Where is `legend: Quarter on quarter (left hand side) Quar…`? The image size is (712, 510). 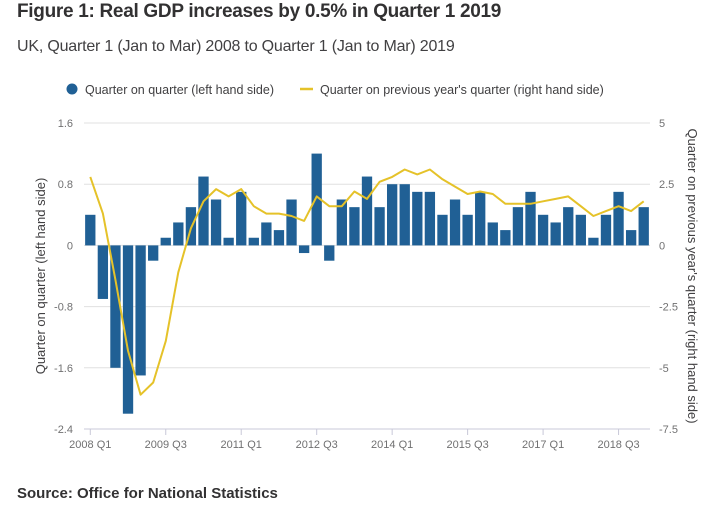
legend: Quarter on quarter (left hand side) Quar… is located at coordinates (335, 90).